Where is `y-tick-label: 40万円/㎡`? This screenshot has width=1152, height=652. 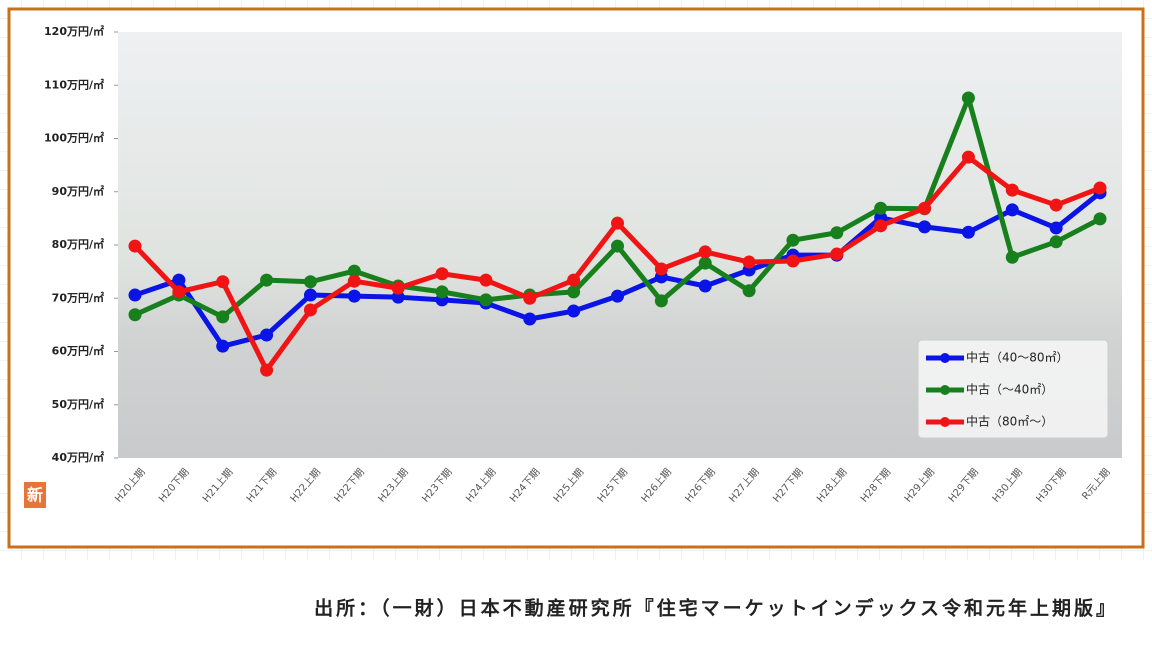 y-tick-label: 40万円/㎡ is located at coordinates (78, 457).